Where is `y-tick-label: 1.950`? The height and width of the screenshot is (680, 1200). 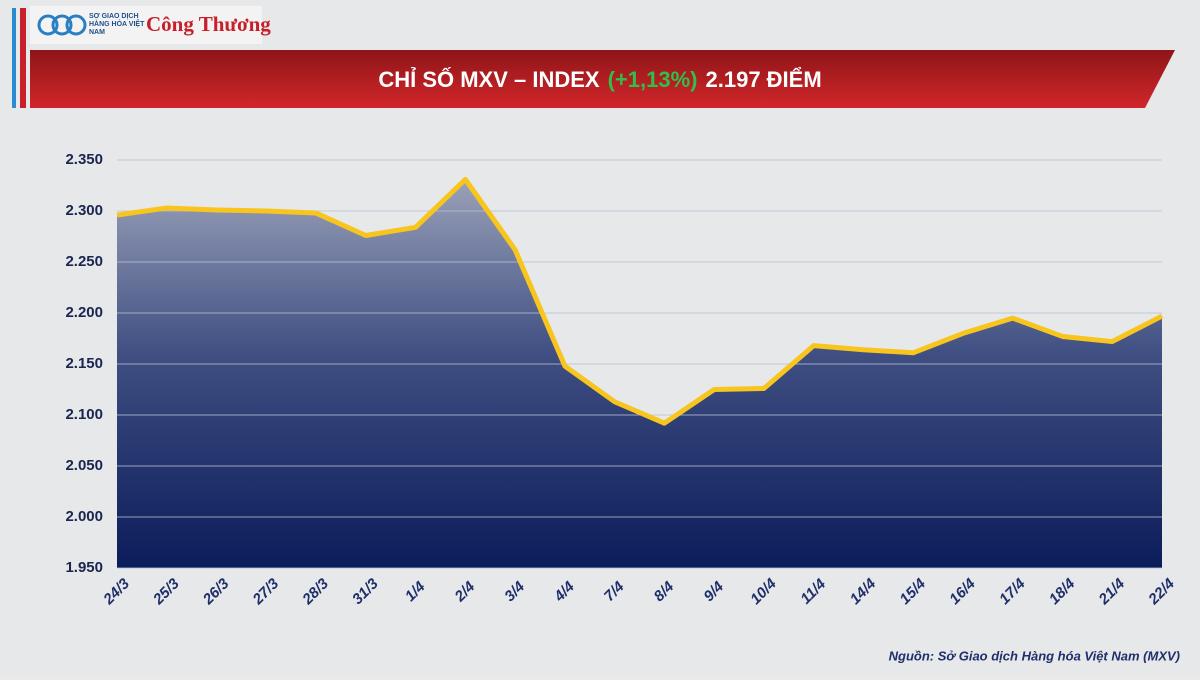 y-tick-label: 1.950 is located at coordinates (84, 567).